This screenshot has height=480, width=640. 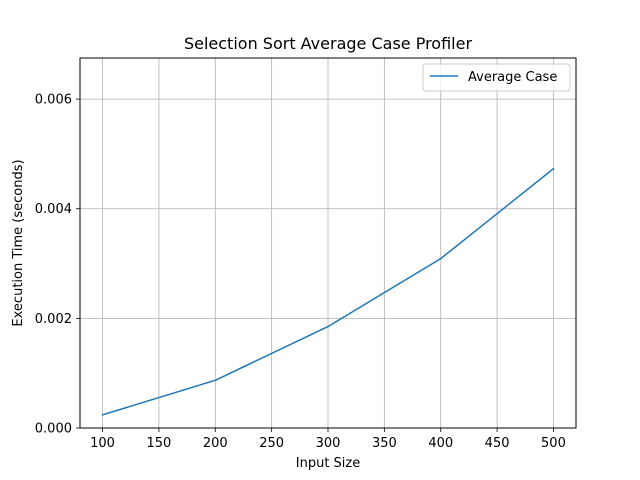 What do you see at coordinates (271, 443) in the screenshot?
I see `x-tick-label: 250` at bounding box center [271, 443].